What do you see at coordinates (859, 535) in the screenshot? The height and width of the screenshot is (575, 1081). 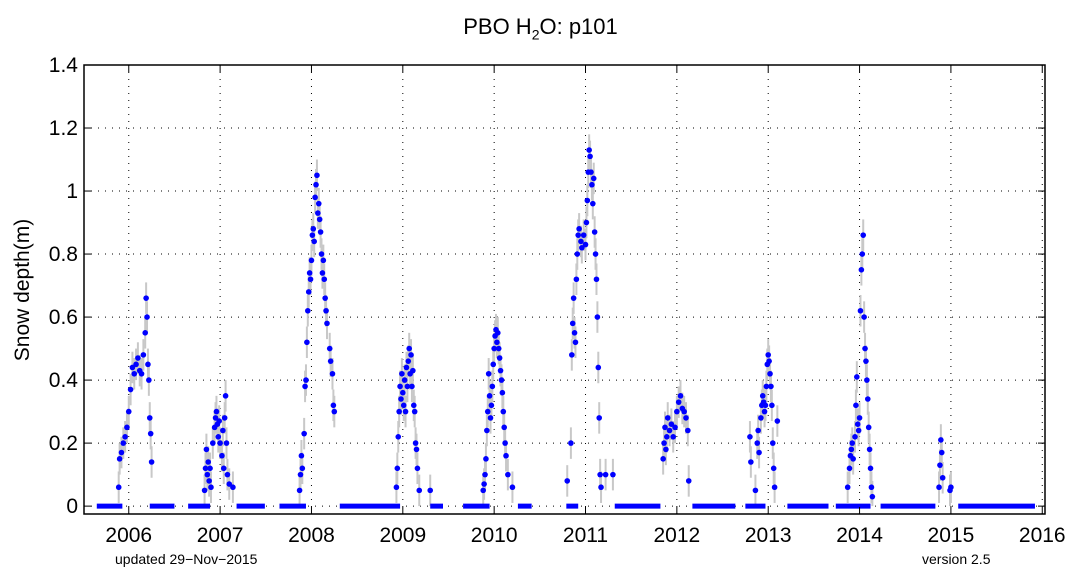 I see `x-tick-label: 2014` at bounding box center [859, 535].